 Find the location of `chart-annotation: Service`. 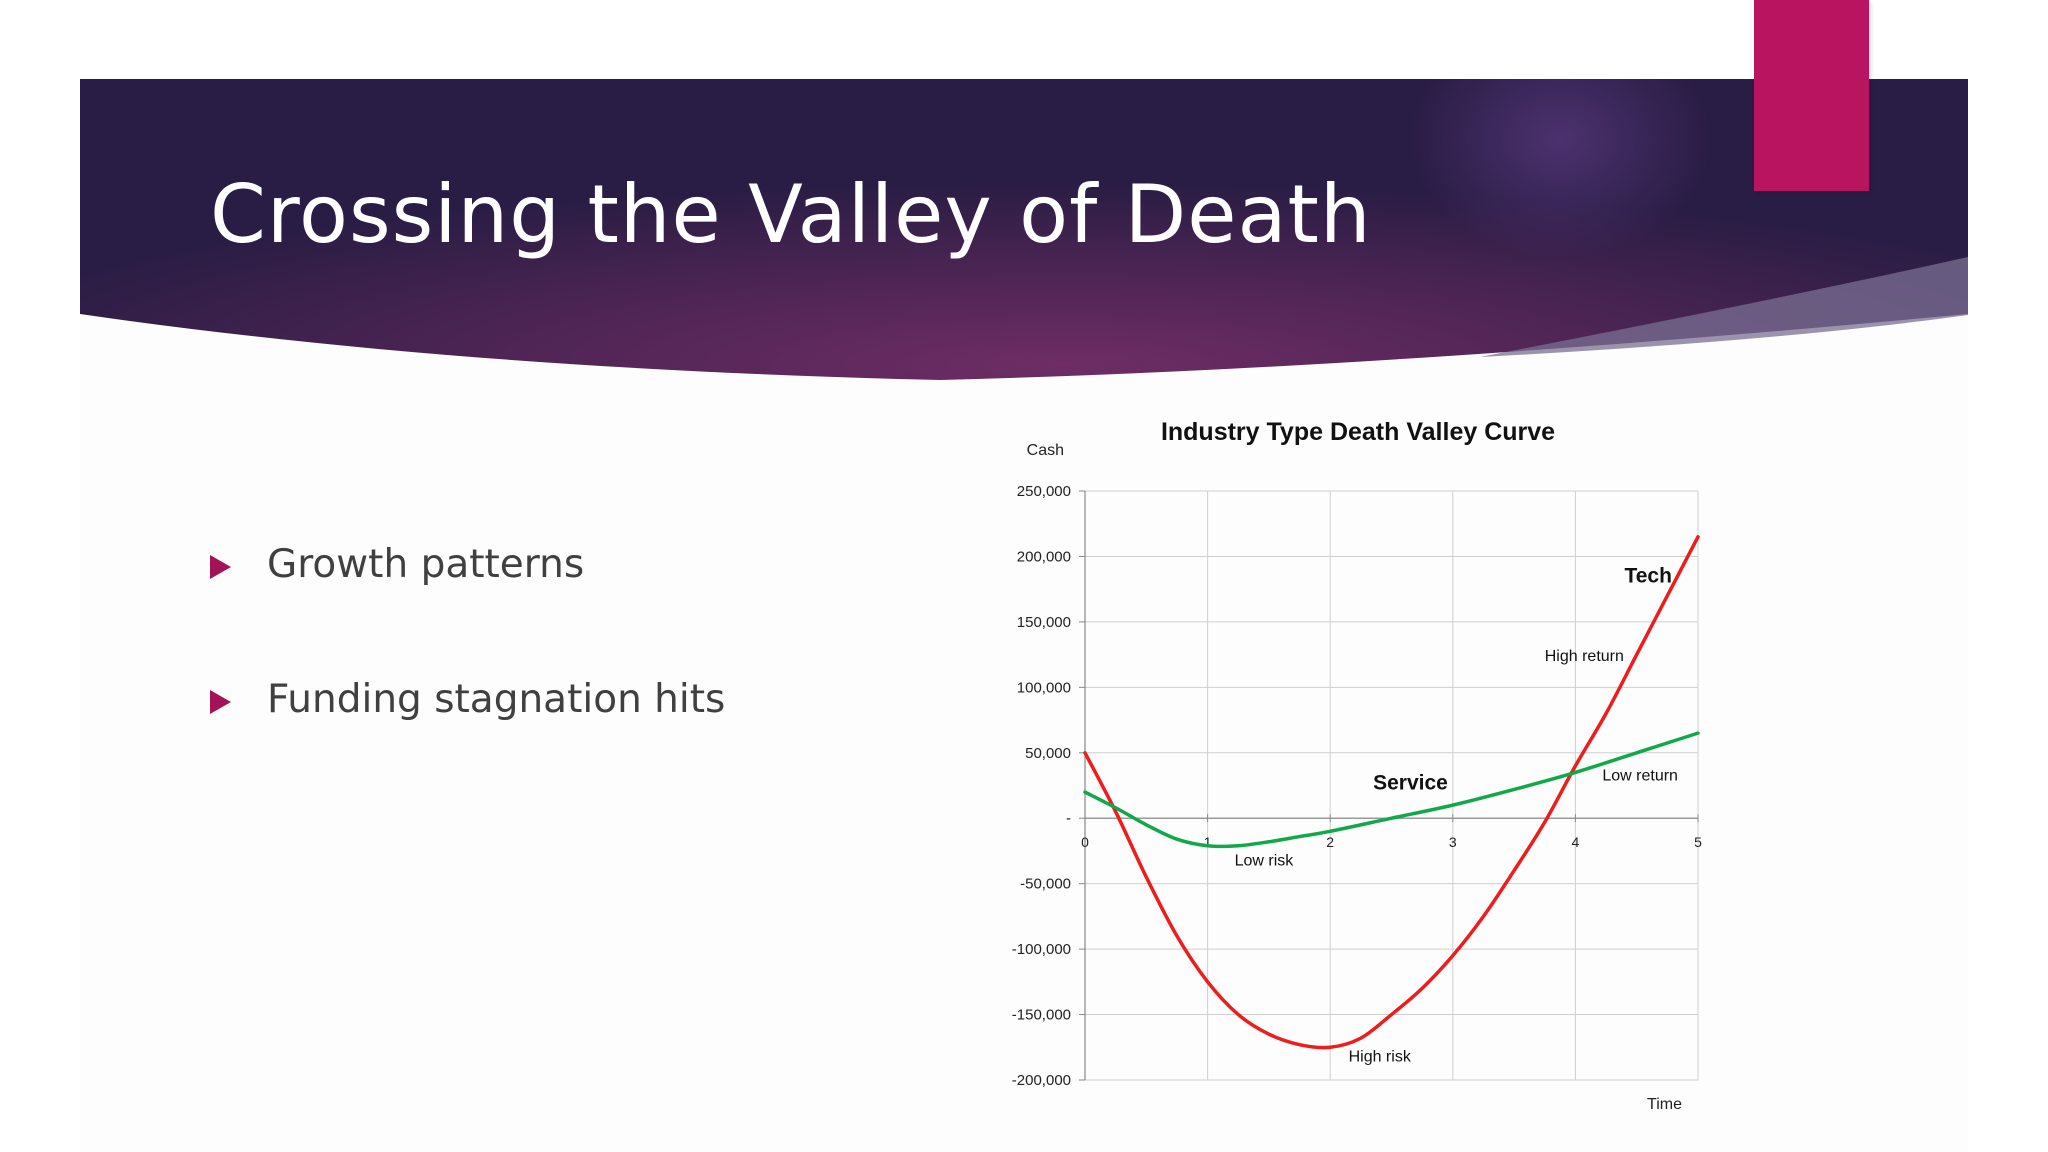

chart-annotation: Service is located at coordinates (1410, 782).